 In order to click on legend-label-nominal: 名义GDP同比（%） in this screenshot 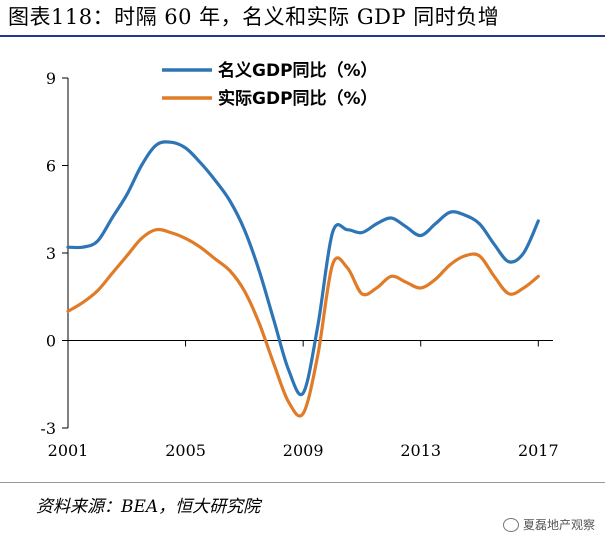, I will do `click(298, 70)`.